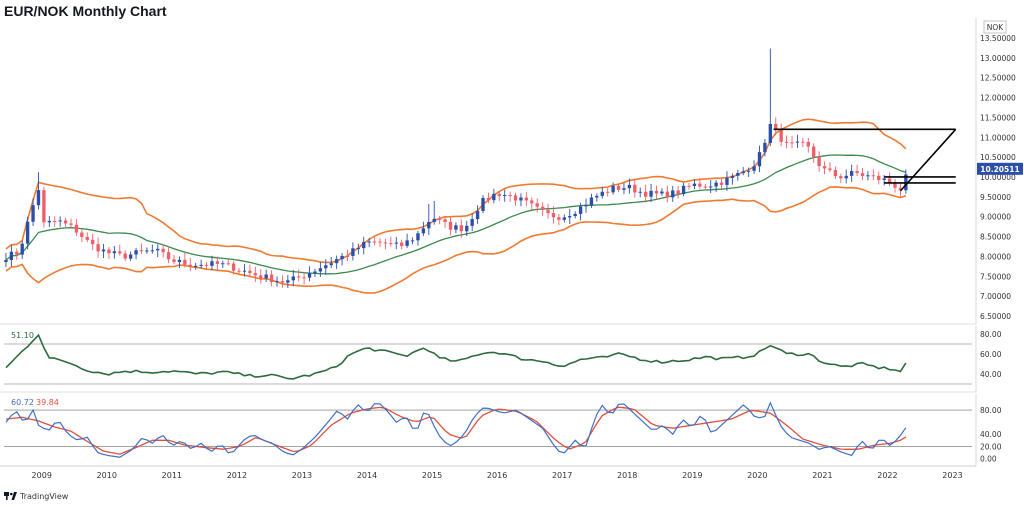 The image size is (1024, 507). Describe the element at coordinates (42, 475) in the screenshot. I see `x-tick-2009: 2009` at that location.